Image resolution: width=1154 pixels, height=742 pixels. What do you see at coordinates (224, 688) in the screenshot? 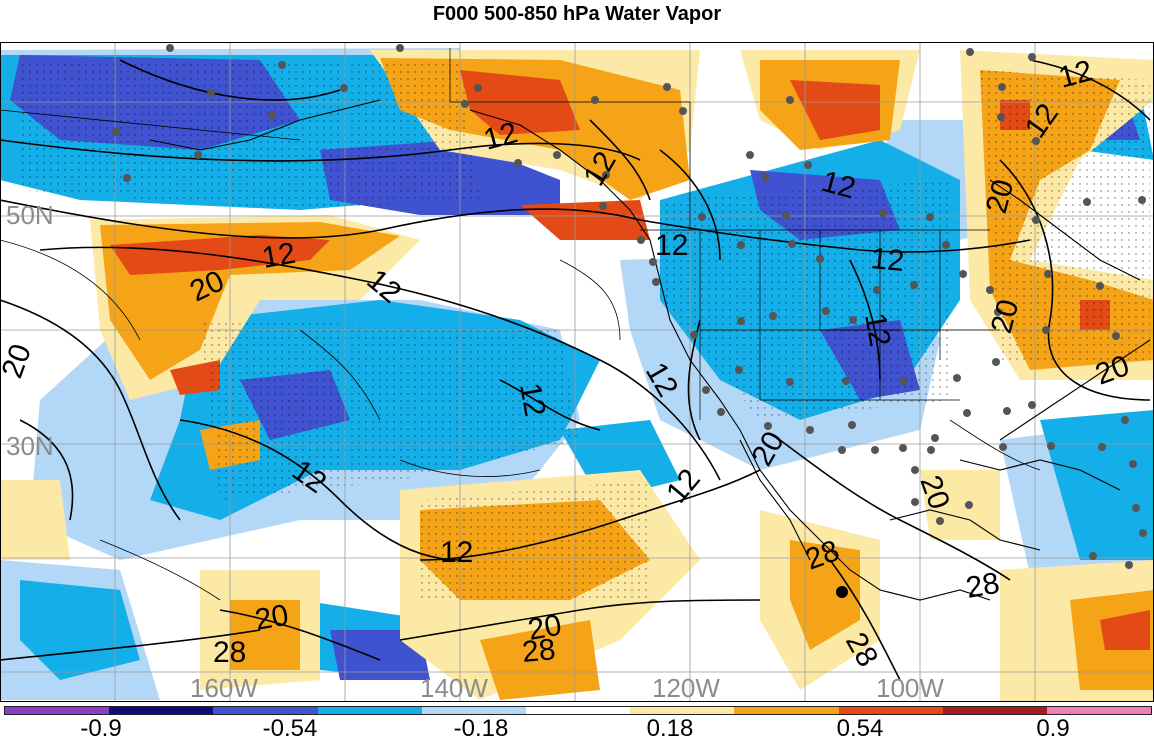
I see `lon-label-160w: 160W` at bounding box center [224, 688].